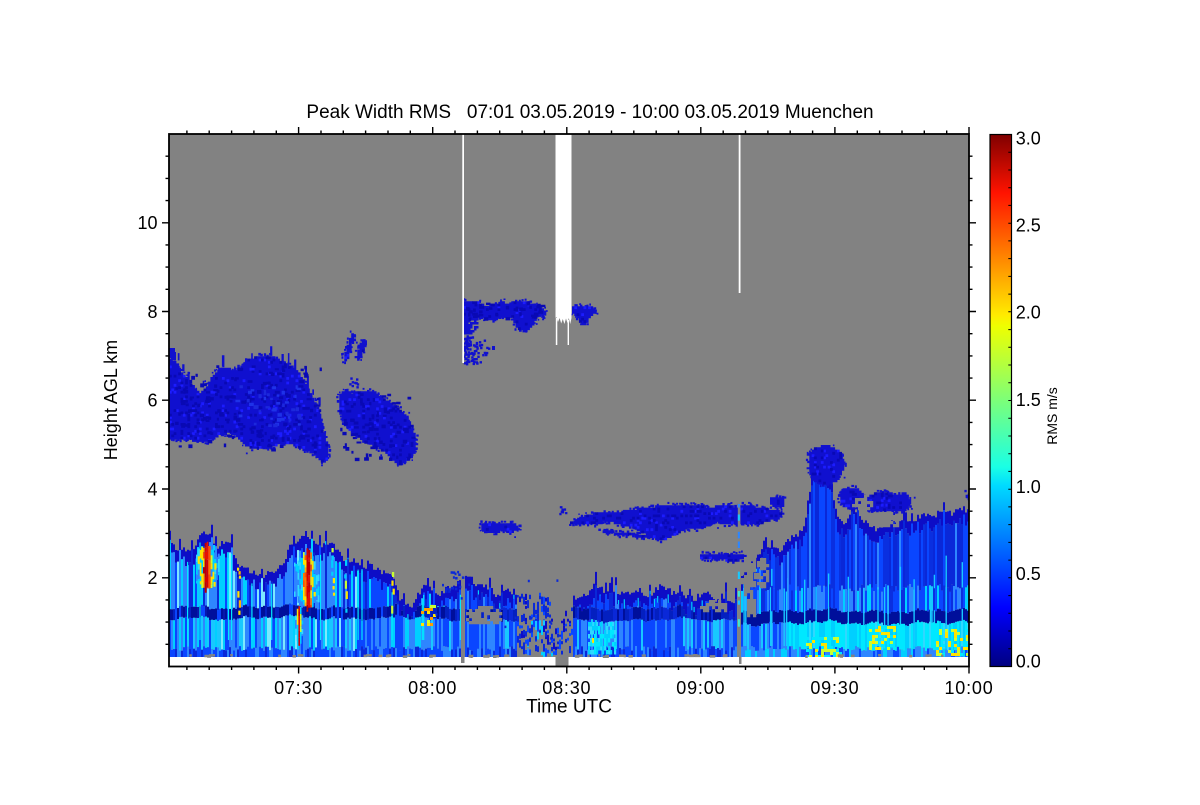  Describe the element at coordinates (1052, 416) in the screenshot. I see `svg-text: RMS m/s` at that location.